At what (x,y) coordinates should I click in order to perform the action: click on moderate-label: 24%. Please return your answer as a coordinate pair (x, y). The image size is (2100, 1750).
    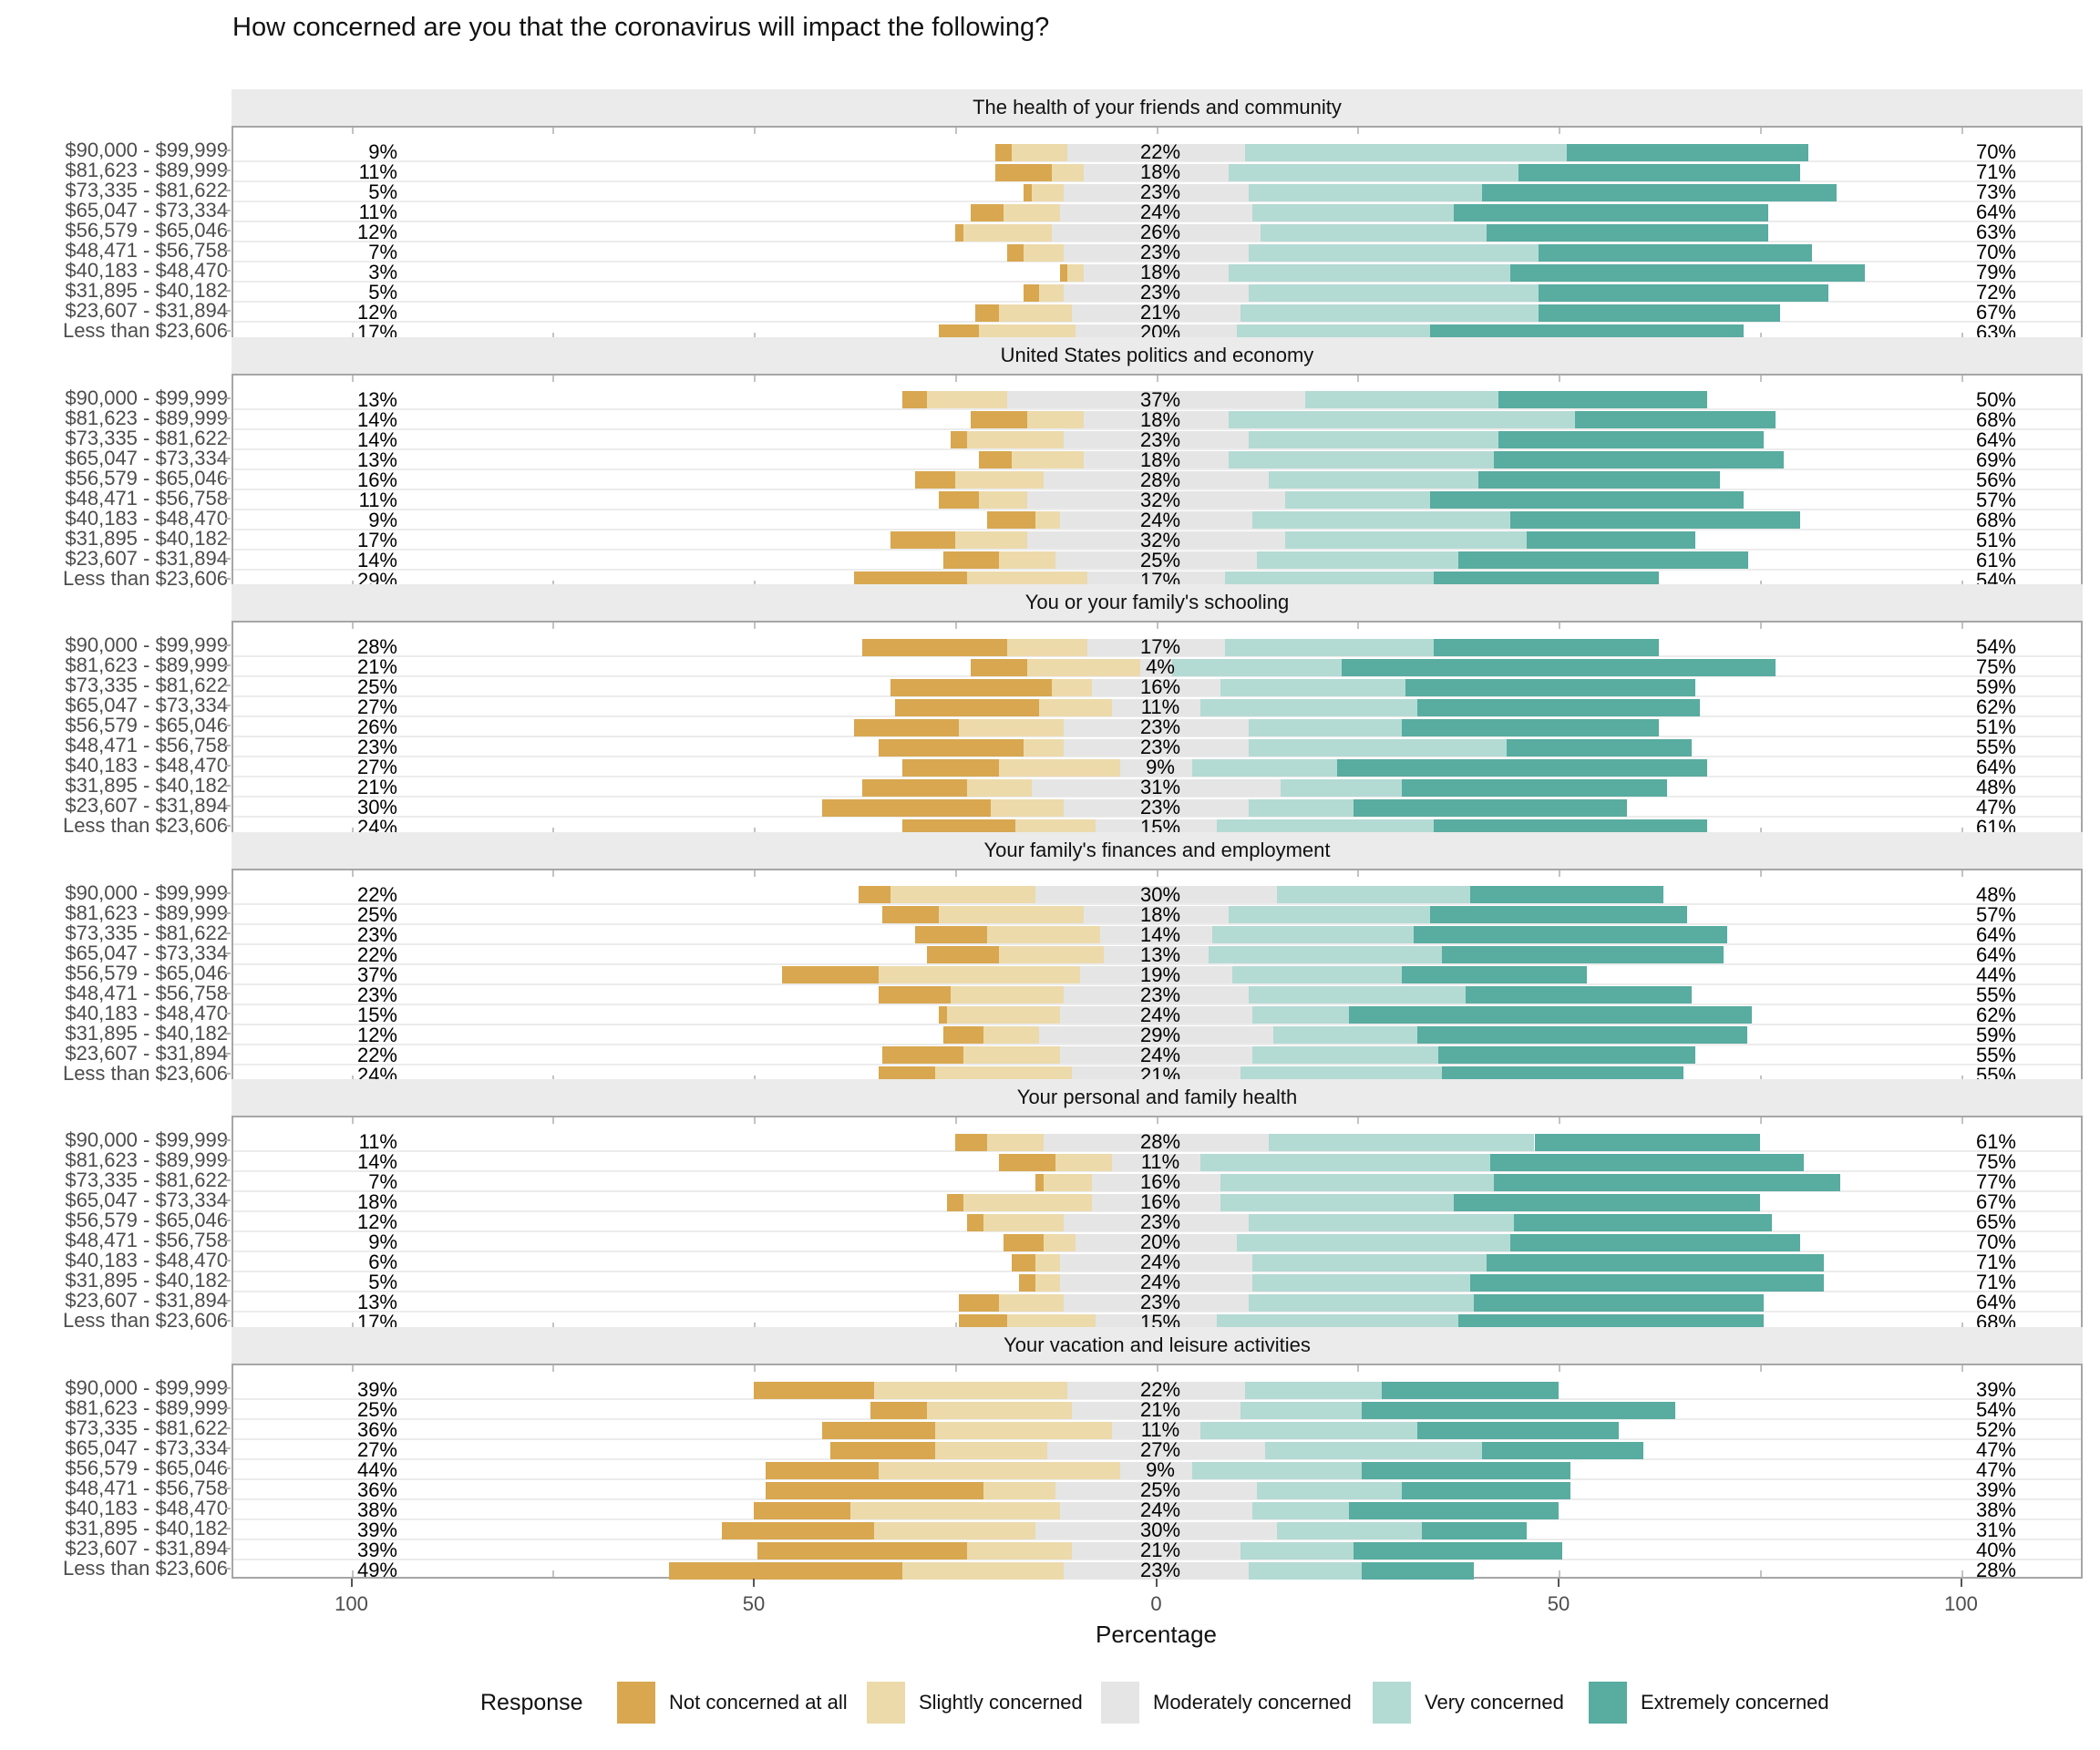
    Looking at the image, I should click on (1160, 1283).